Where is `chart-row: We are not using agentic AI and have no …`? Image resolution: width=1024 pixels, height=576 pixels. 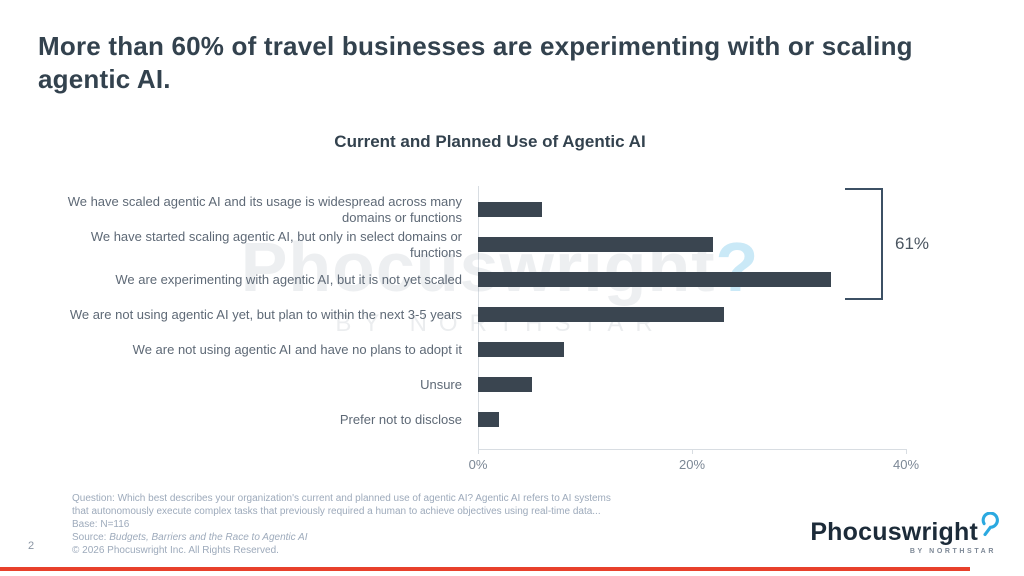
chart-row: We are not using agentic AI and have no … is located at coordinates (483, 349).